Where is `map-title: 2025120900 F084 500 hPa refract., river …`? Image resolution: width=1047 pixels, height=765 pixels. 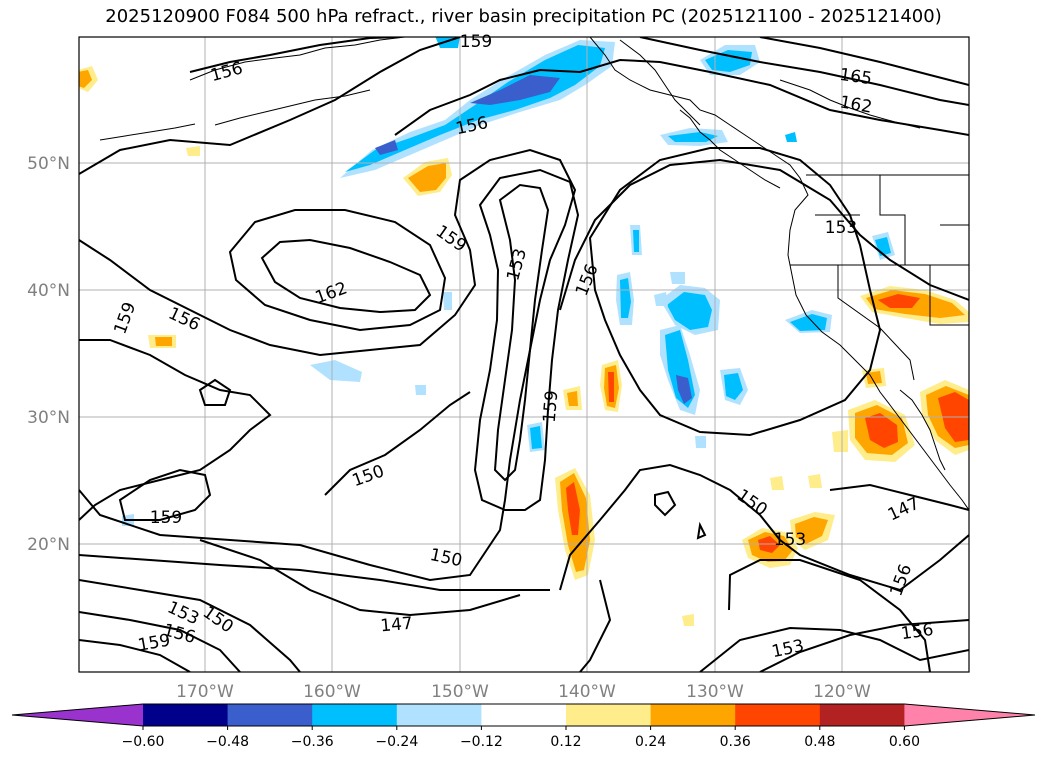
map-title: 2025120900 F084 500 hPa refract., river … is located at coordinates (523, 16).